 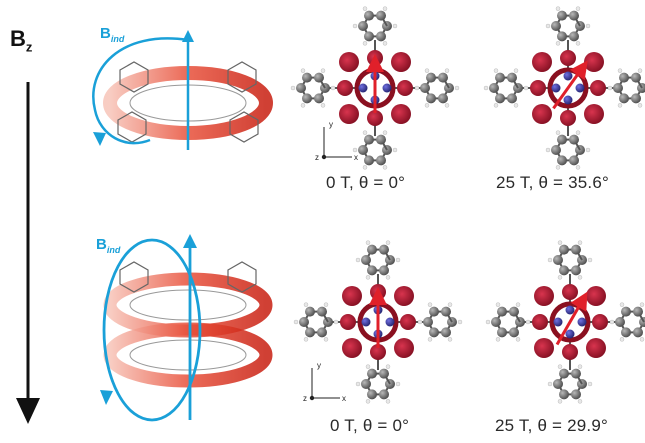 I want to click on induced-field-label-bottom: Bind, so click(x=108, y=245).